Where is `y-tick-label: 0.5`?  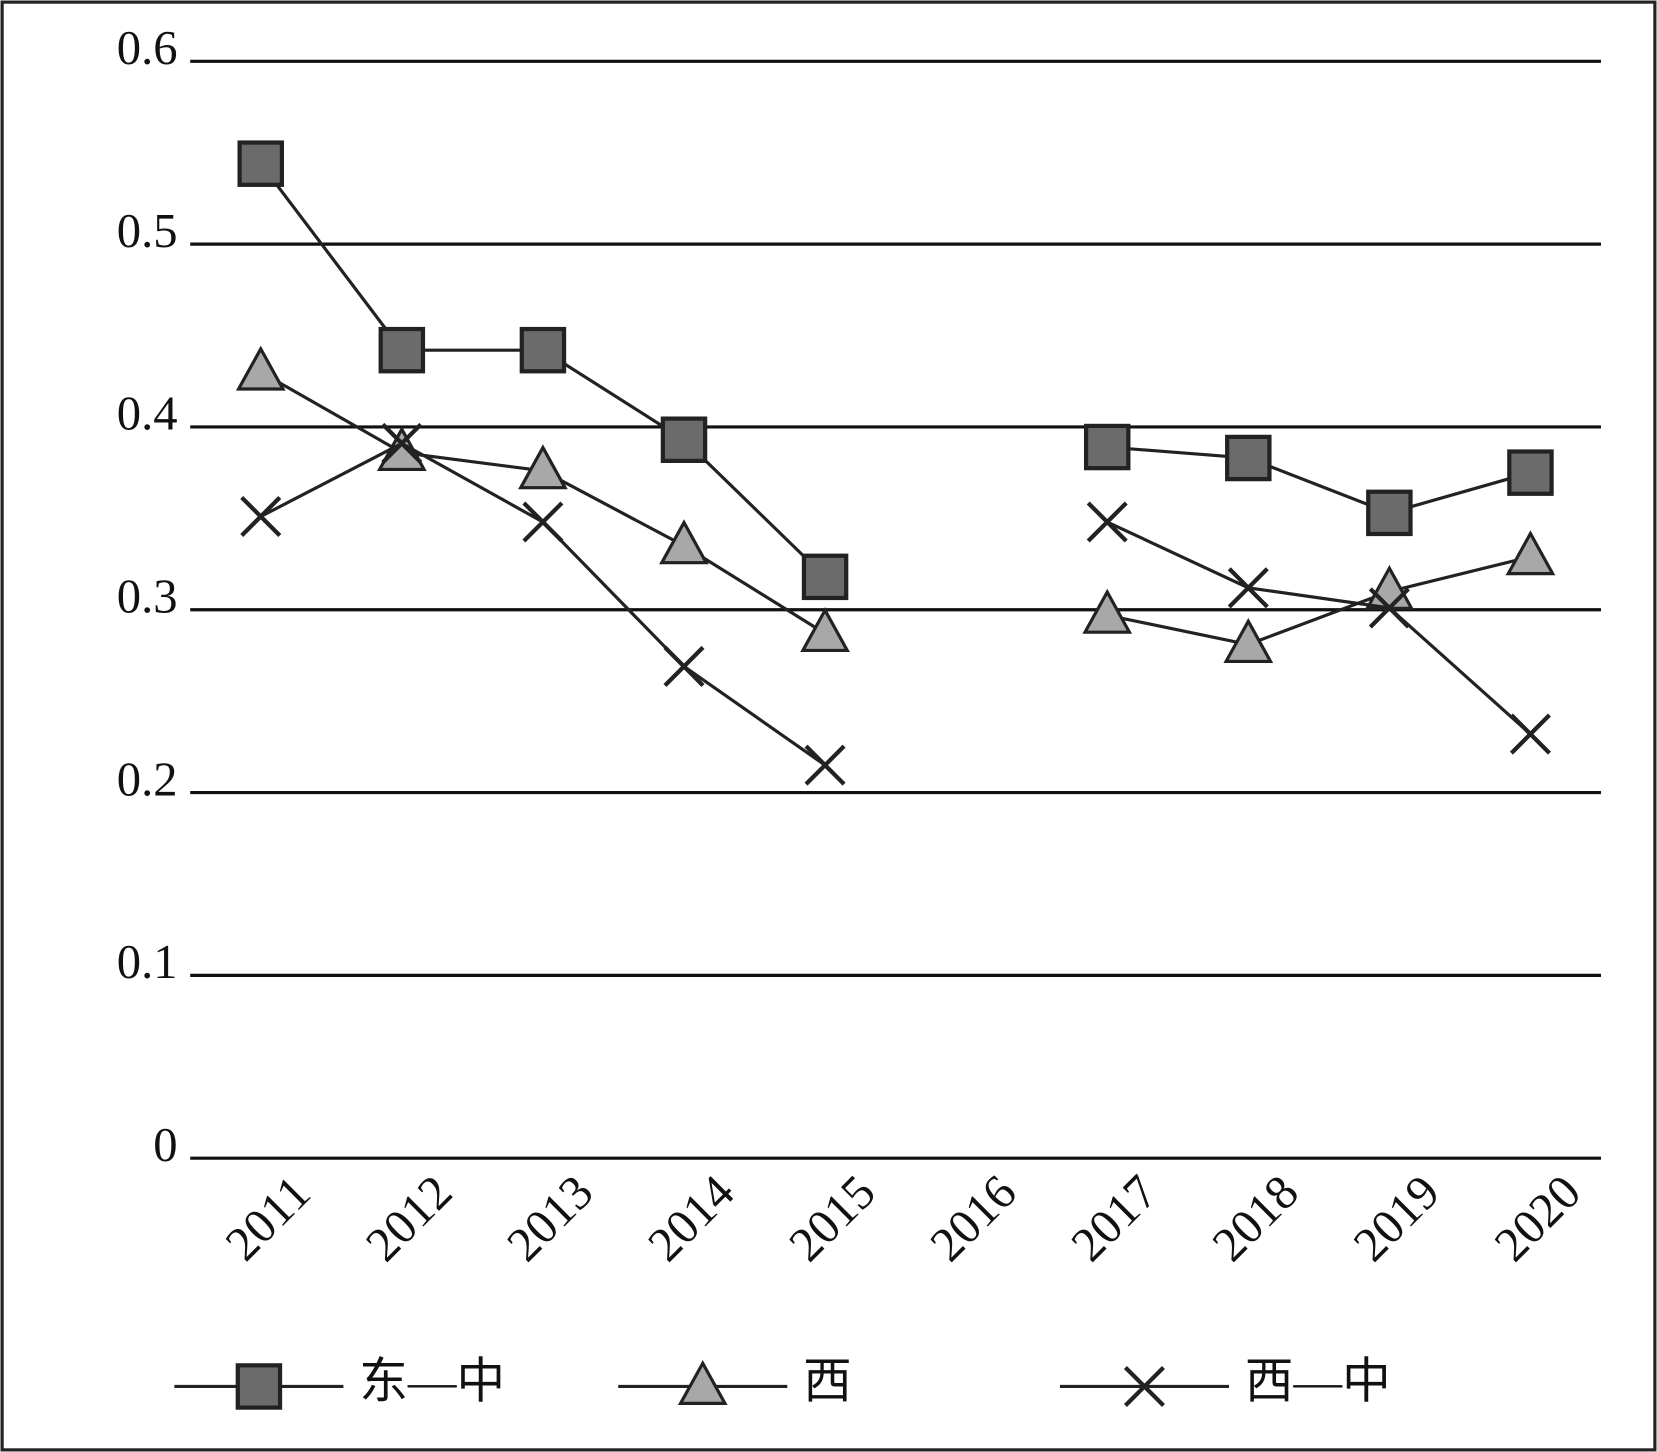 y-tick-label: 0.5 is located at coordinates (147, 231).